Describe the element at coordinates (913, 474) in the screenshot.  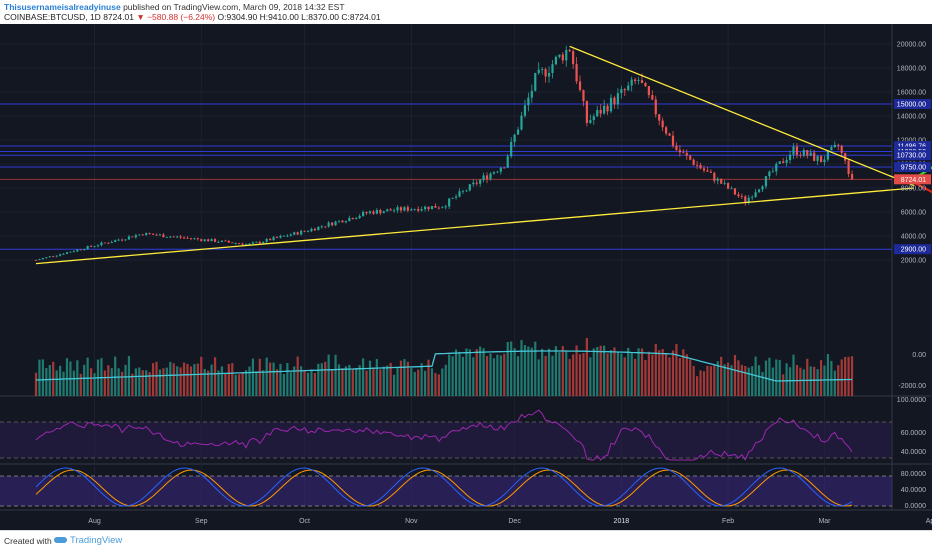
I see `stoch-tick-label: 80.0000` at that location.